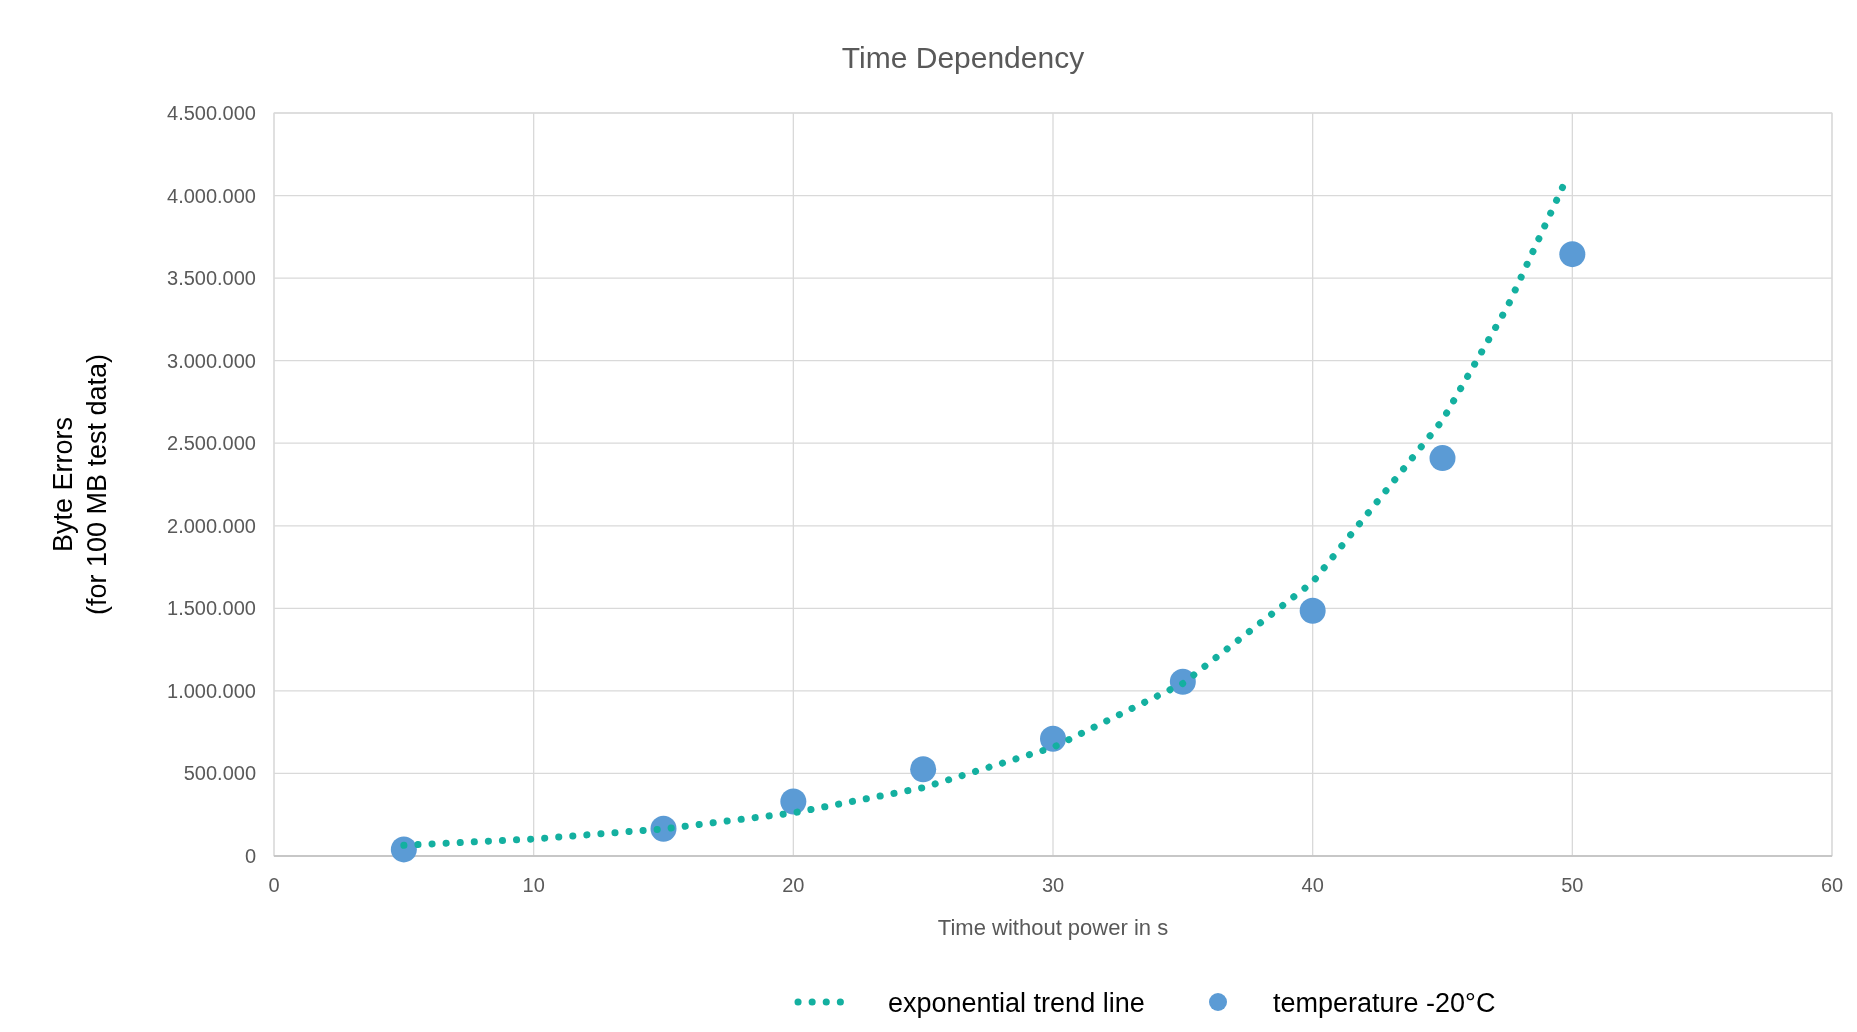 This screenshot has height=1032, width=1857. Describe the element at coordinates (274, 885) in the screenshot. I see `x-tick-label: 0` at that location.